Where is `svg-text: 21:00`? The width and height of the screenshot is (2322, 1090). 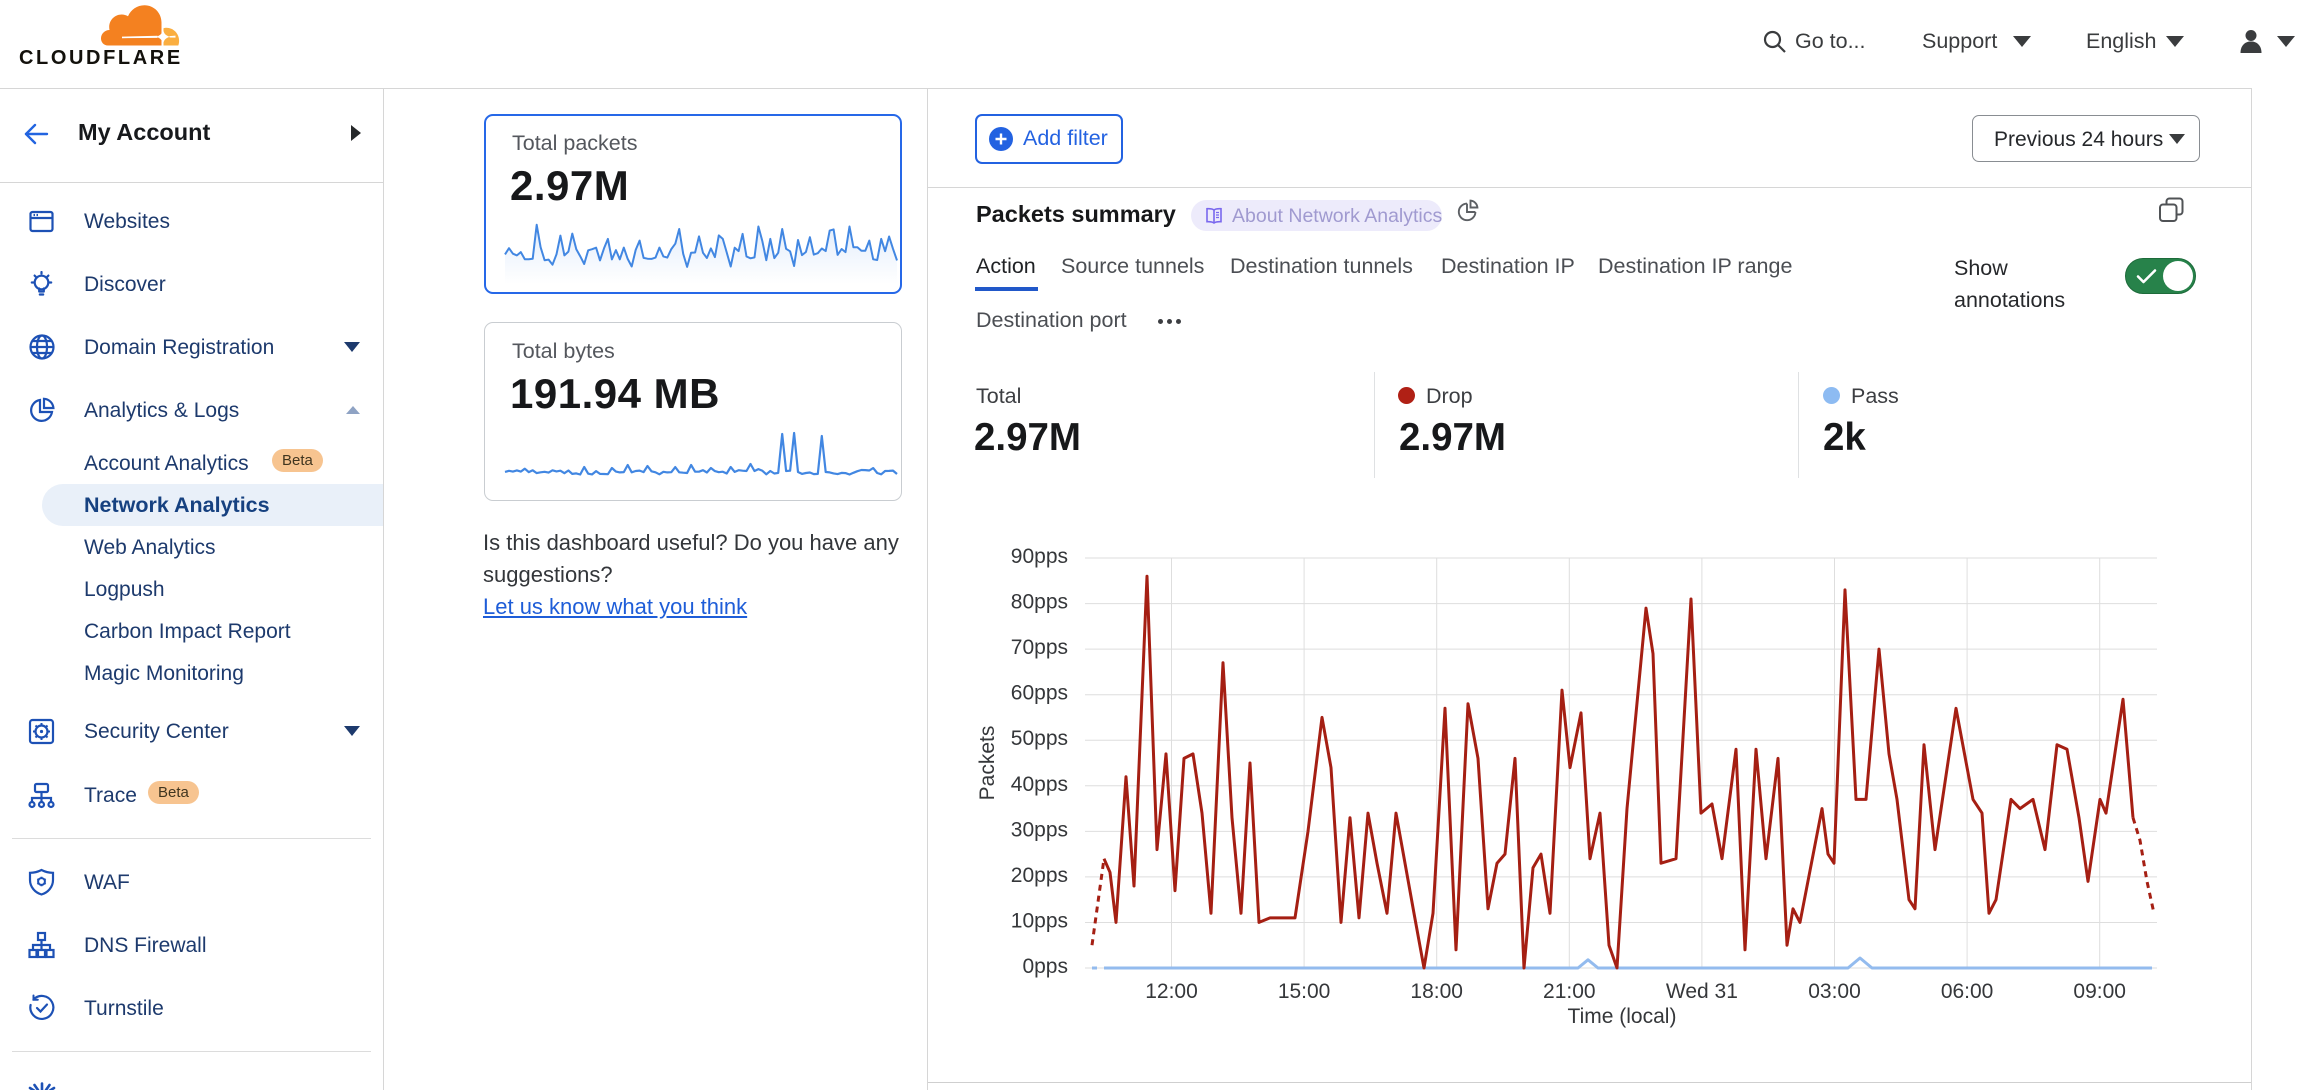
svg-text: 21:00 is located at coordinates (1569, 991).